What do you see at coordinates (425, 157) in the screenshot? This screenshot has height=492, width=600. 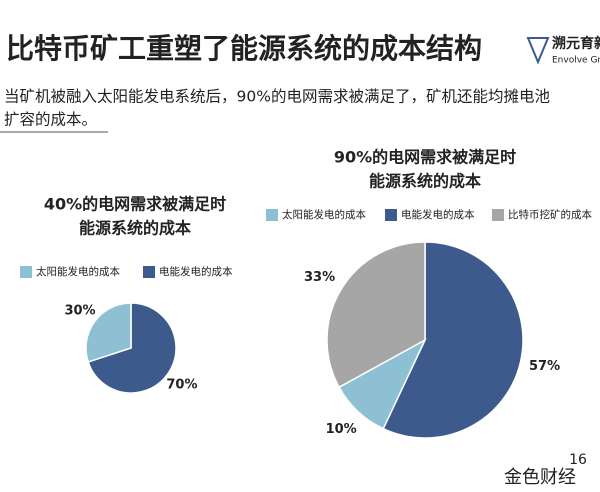 I see `chart-title: 90%的电网需求被满足时` at bounding box center [425, 157].